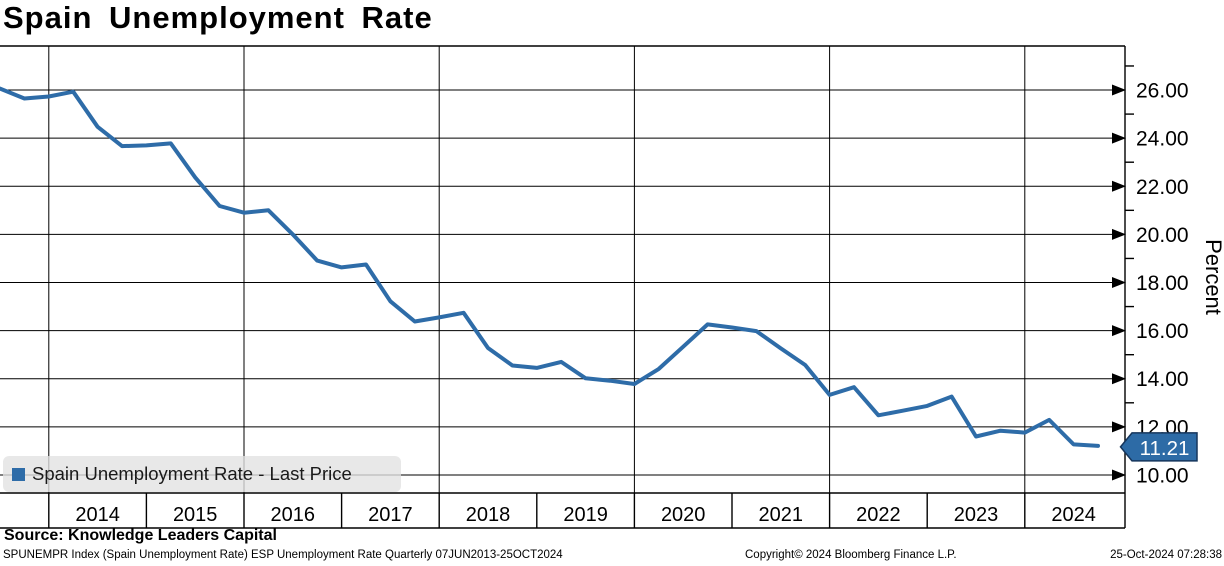  Describe the element at coordinates (683, 515) in the screenshot. I see `svg-text: 2020` at that location.